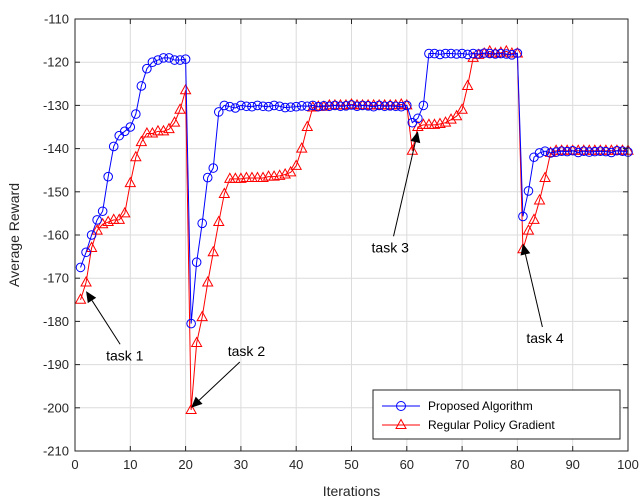 The image size is (641, 500). I want to click on annotation-4: task 4, so click(542, 294).